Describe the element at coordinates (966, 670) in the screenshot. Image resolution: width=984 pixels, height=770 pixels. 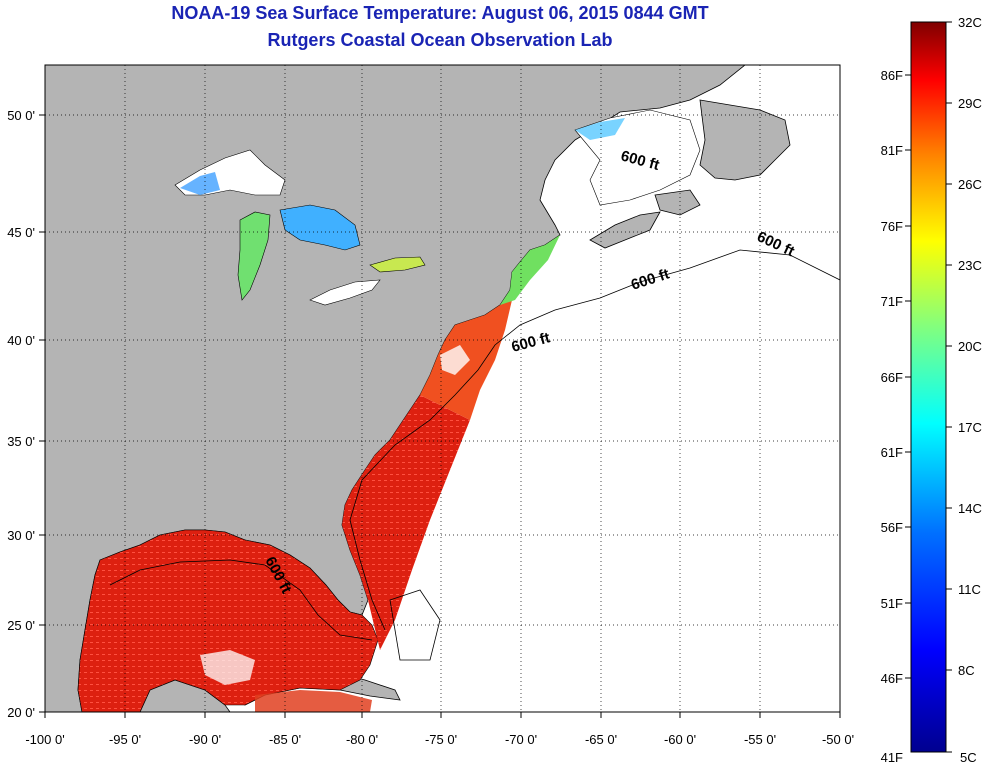
I see `colorbar-celsius-label: 8C` at that location.